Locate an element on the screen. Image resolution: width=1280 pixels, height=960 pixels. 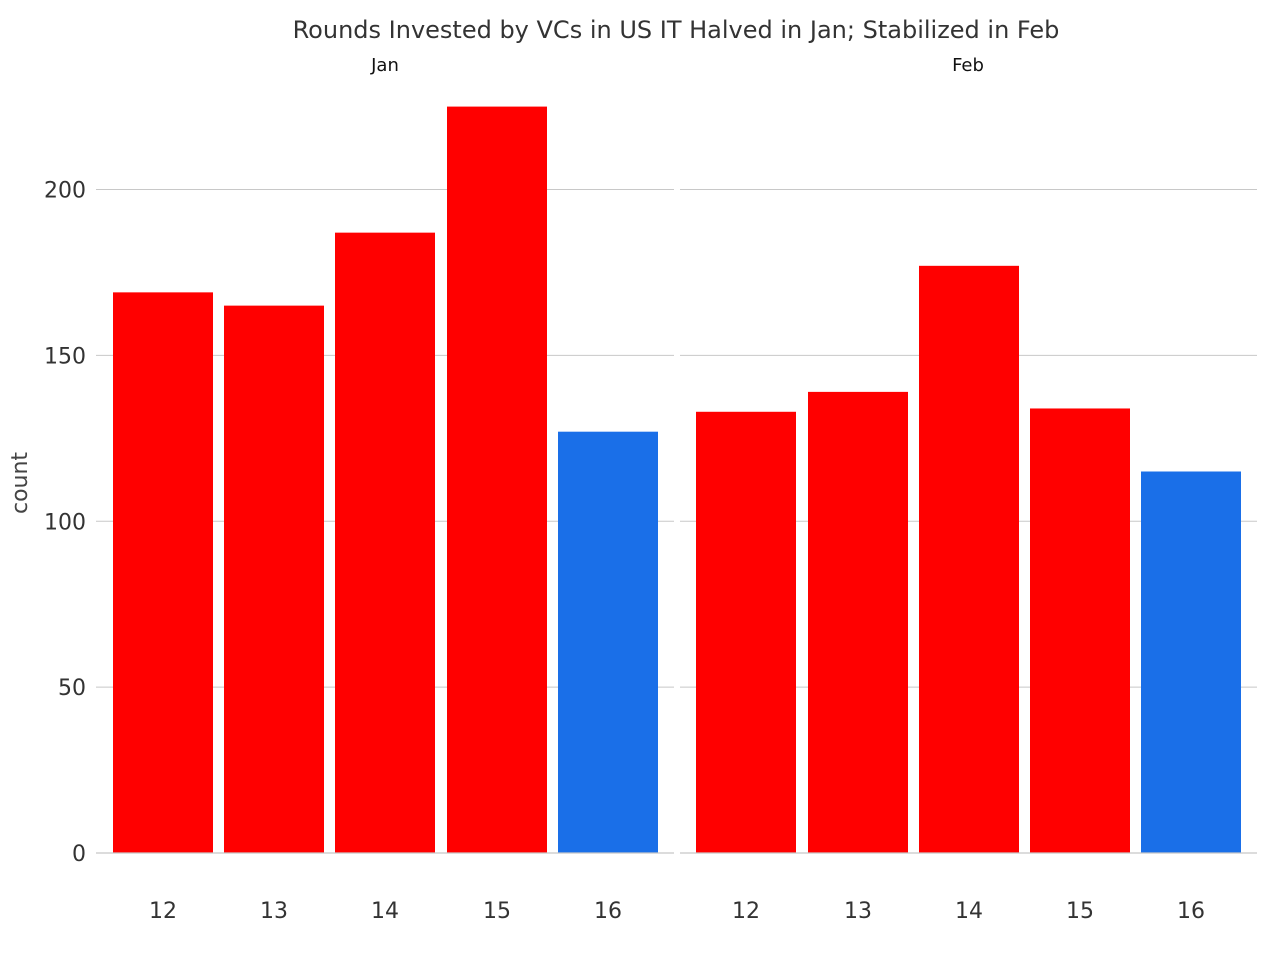
y-axis-ticks: 0 50 100 150 200 is located at coordinates (65, 523).